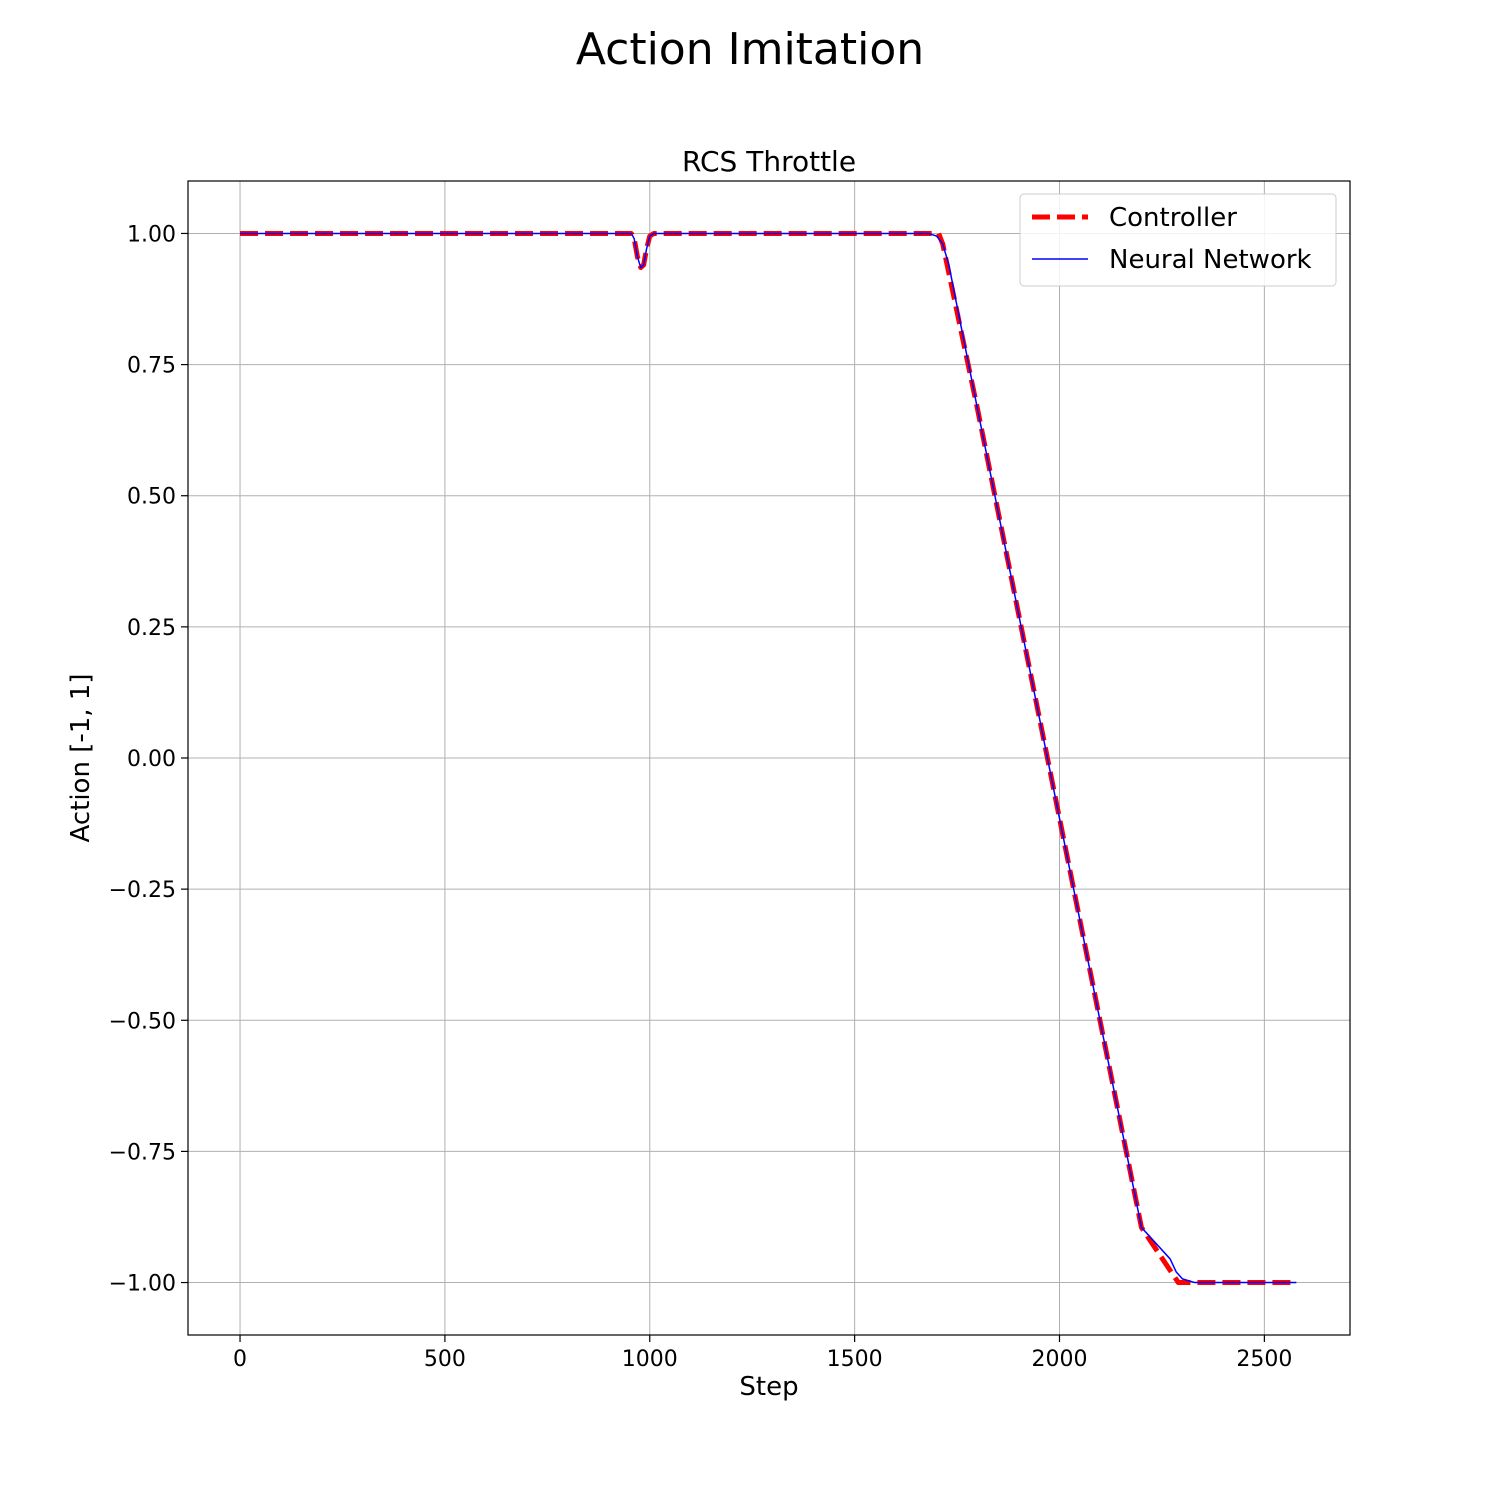 The width and height of the screenshot is (1500, 1500). What do you see at coordinates (1264, 1359) in the screenshot?
I see `x-tick-label: 2500` at bounding box center [1264, 1359].